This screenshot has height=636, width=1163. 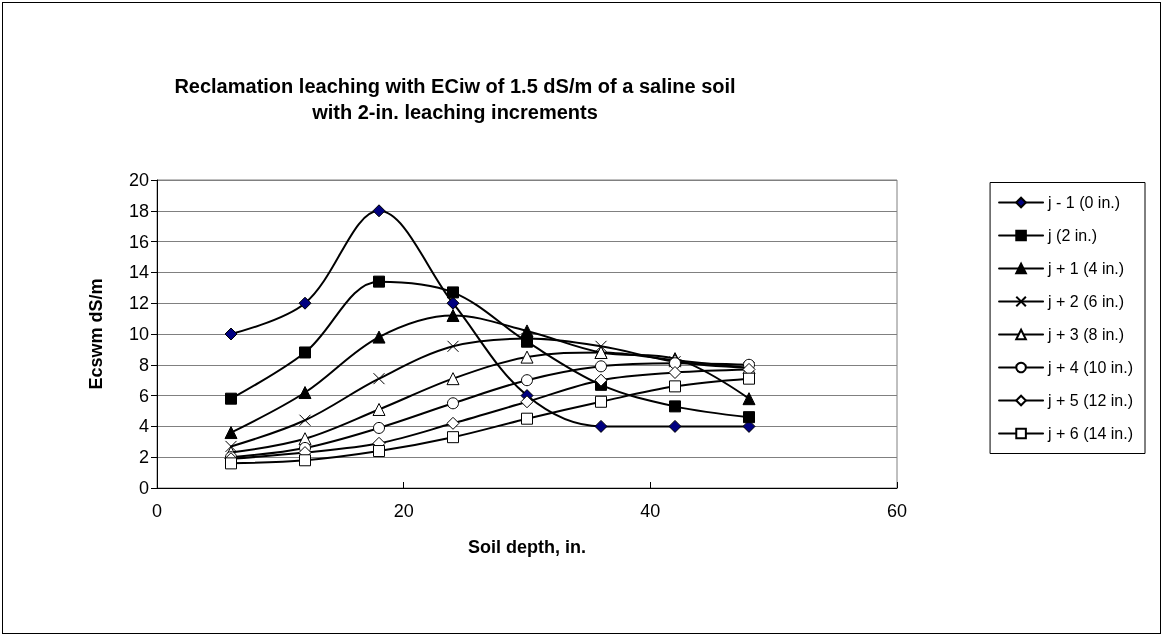 What do you see at coordinates (455, 99) in the screenshot?
I see `chart-title: Reclamation leaching with ECiw of 1.5 dS/m of a saline soil with 2-in. leaching increments` at bounding box center [455, 99].